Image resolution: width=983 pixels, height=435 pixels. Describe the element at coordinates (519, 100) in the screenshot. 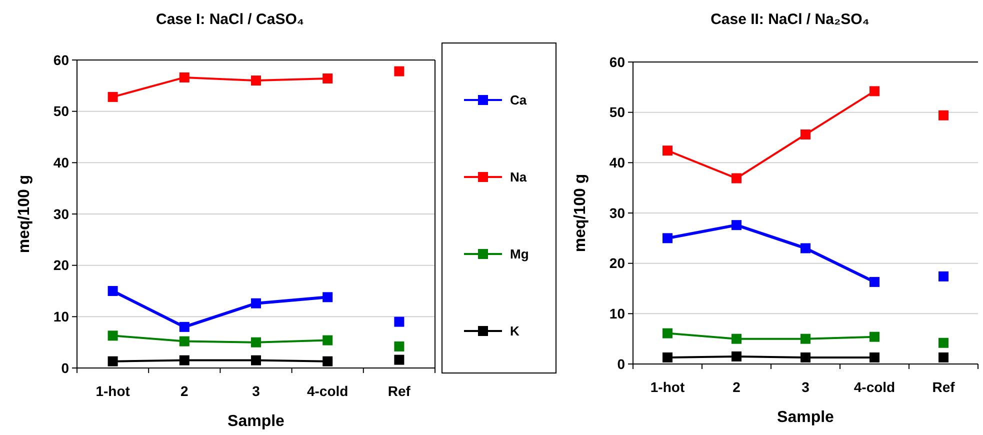

I see `legend-label: Ca` at that location.